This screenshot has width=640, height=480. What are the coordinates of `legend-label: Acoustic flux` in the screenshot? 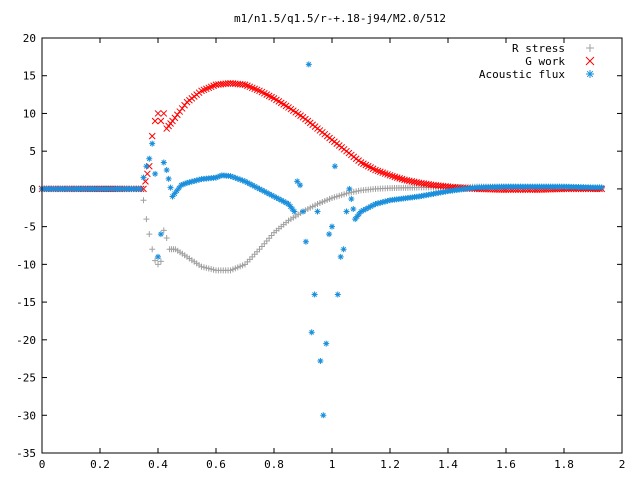 It's located at (522, 74).